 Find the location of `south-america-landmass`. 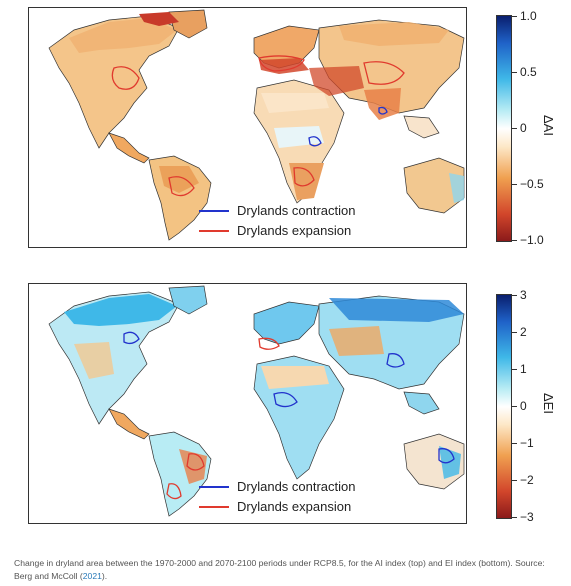

south-america-landmass is located at coordinates (180, 474).